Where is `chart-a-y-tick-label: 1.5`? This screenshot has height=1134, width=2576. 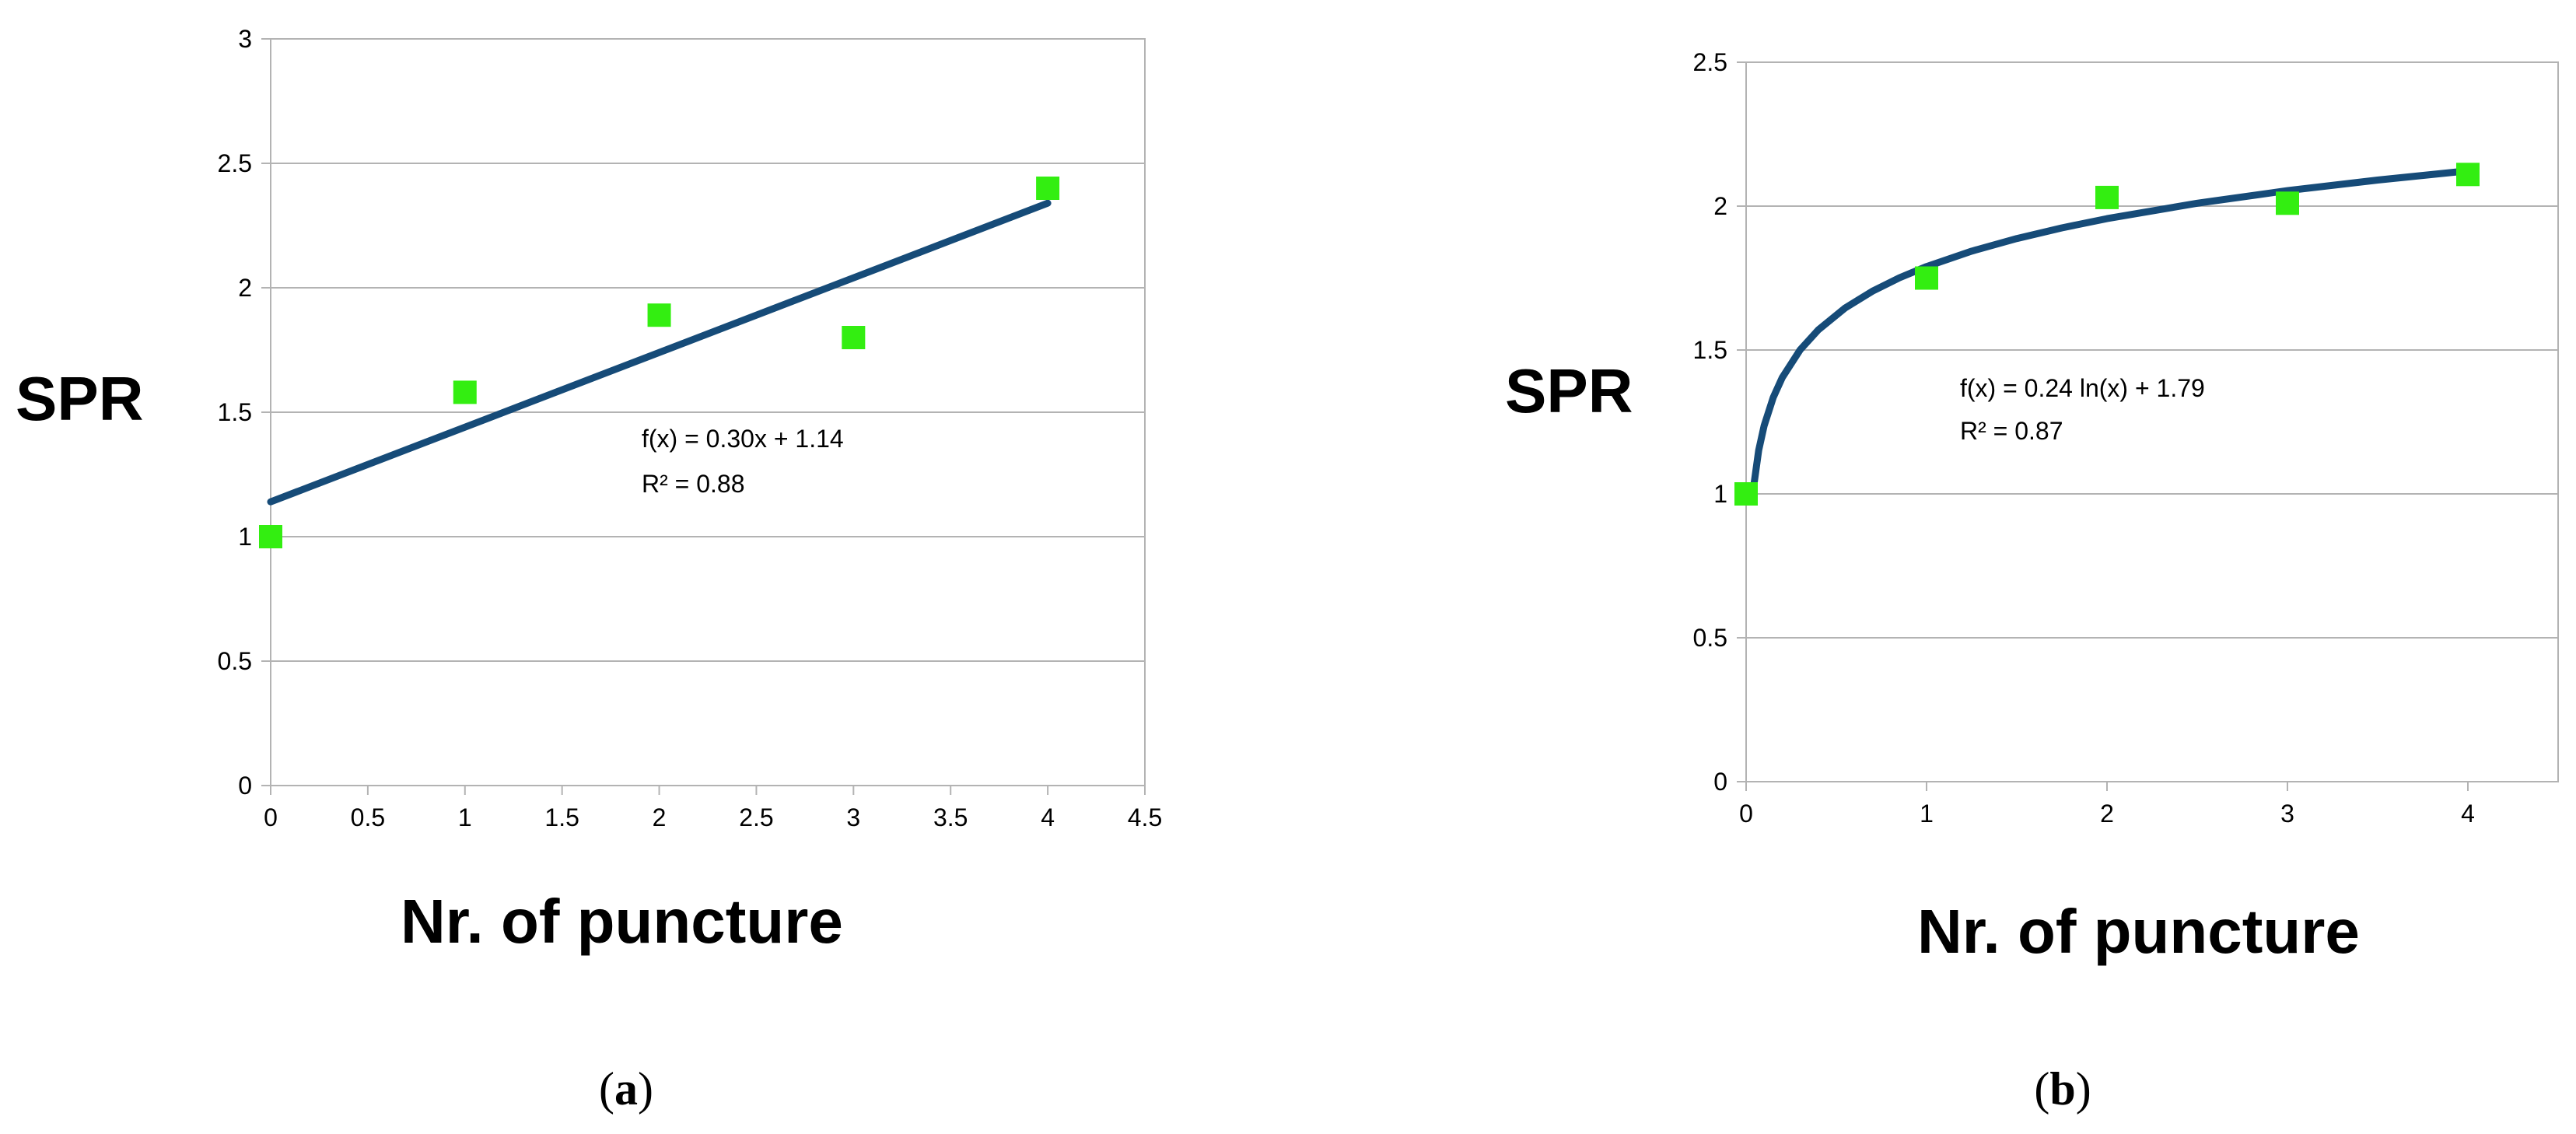
chart-a-y-tick-label: 1.5 is located at coordinates (235, 412).